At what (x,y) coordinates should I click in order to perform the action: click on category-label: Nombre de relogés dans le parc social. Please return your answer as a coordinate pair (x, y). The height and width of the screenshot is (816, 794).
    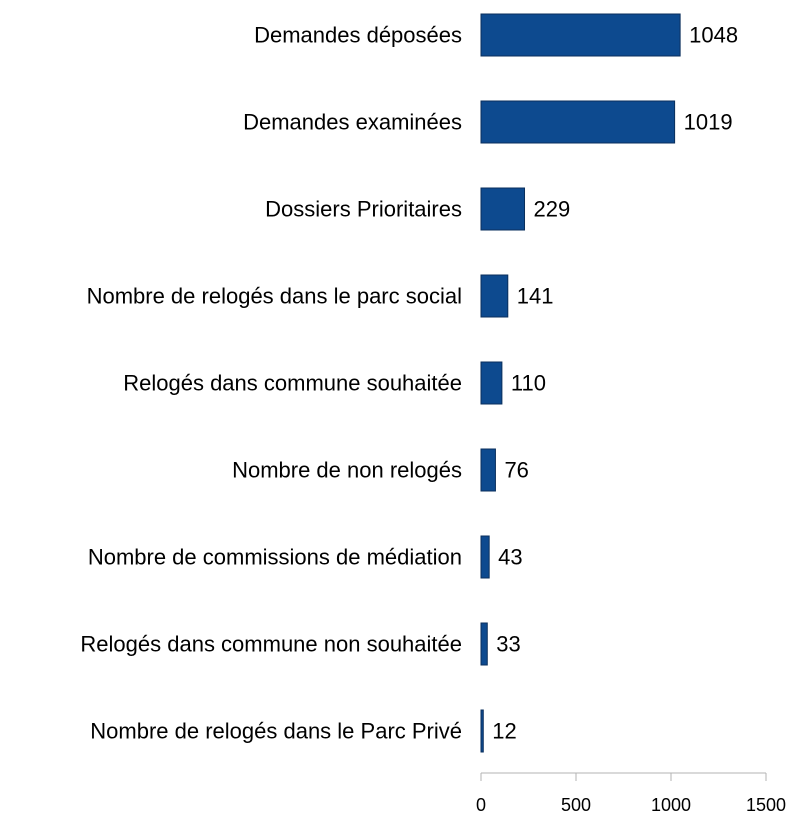
    Looking at the image, I should click on (274, 296).